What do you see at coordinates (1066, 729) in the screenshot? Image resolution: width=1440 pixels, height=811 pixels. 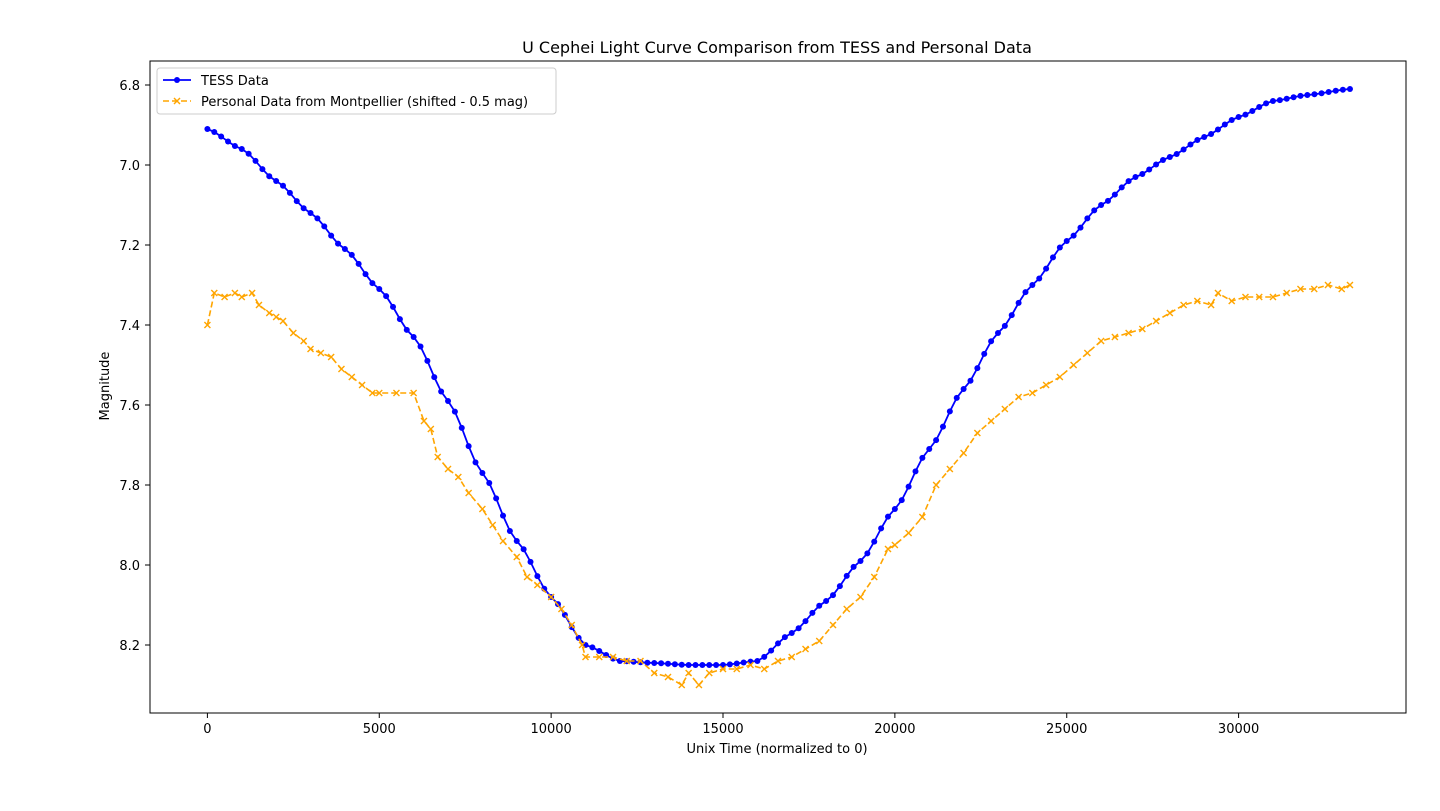 I see `x-tick-label: 25000` at bounding box center [1066, 729].